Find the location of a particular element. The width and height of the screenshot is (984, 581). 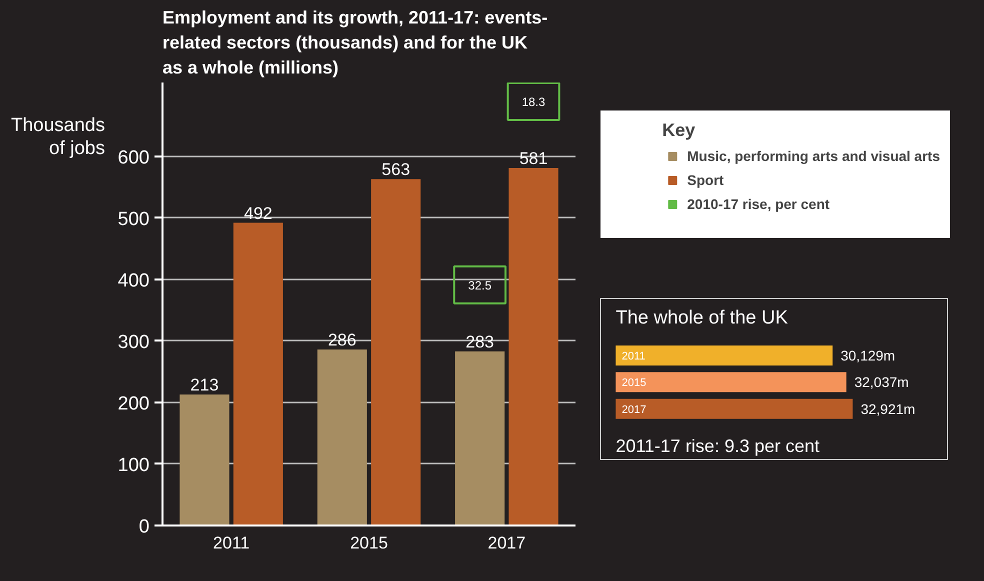

legend-label: 2010-17 rise, per cent is located at coordinates (758, 204).